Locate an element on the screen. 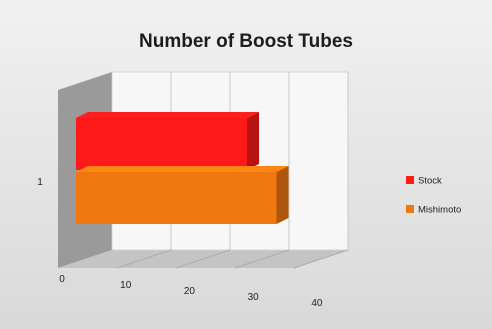  x-axis-ticks: 0 10 20 30 40 is located at coordinates (191, 291).